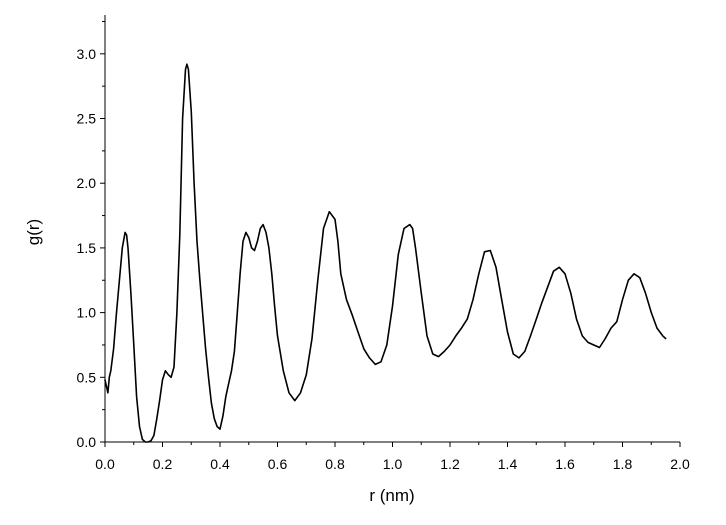  Describe the element at coordinates (278, 464) in the screenshot. I see `x-tick-label: 0.6` at that location.